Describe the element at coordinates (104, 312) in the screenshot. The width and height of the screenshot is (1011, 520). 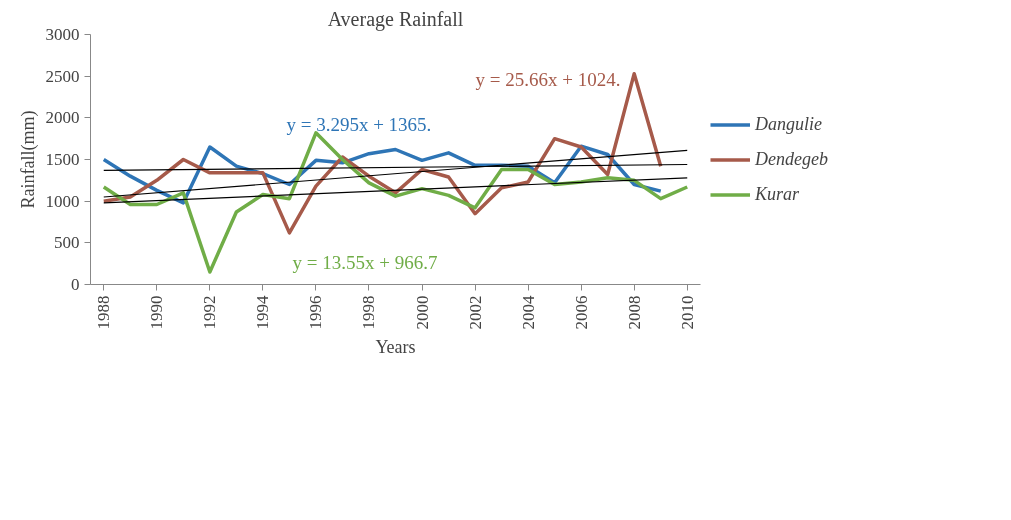
I see `x-tick-label: 1988` at that location.